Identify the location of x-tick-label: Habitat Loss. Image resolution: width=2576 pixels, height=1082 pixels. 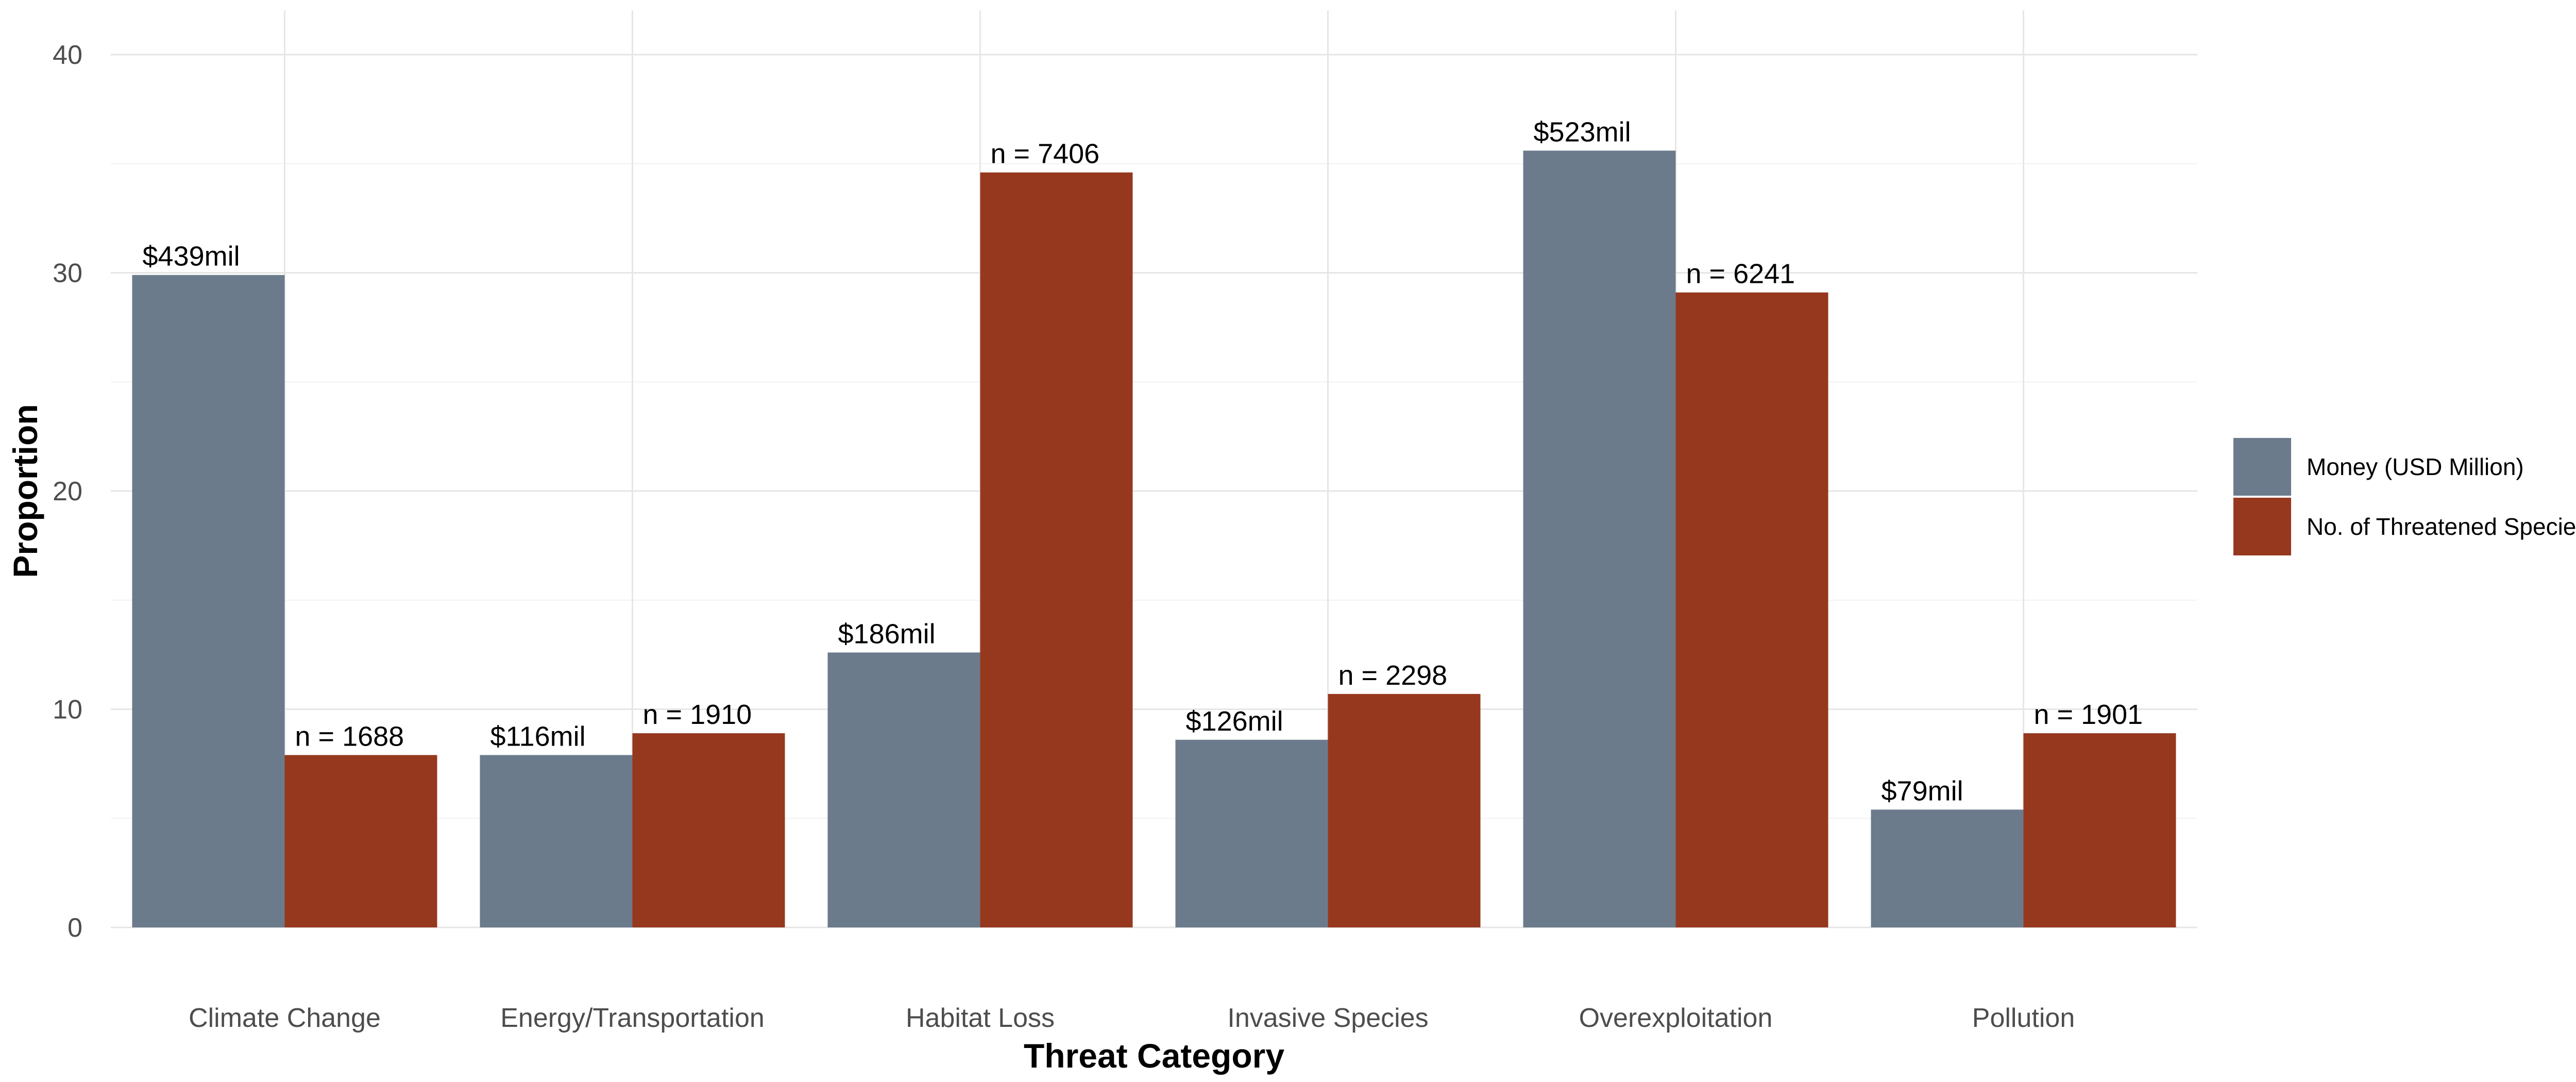
(980, 1018).